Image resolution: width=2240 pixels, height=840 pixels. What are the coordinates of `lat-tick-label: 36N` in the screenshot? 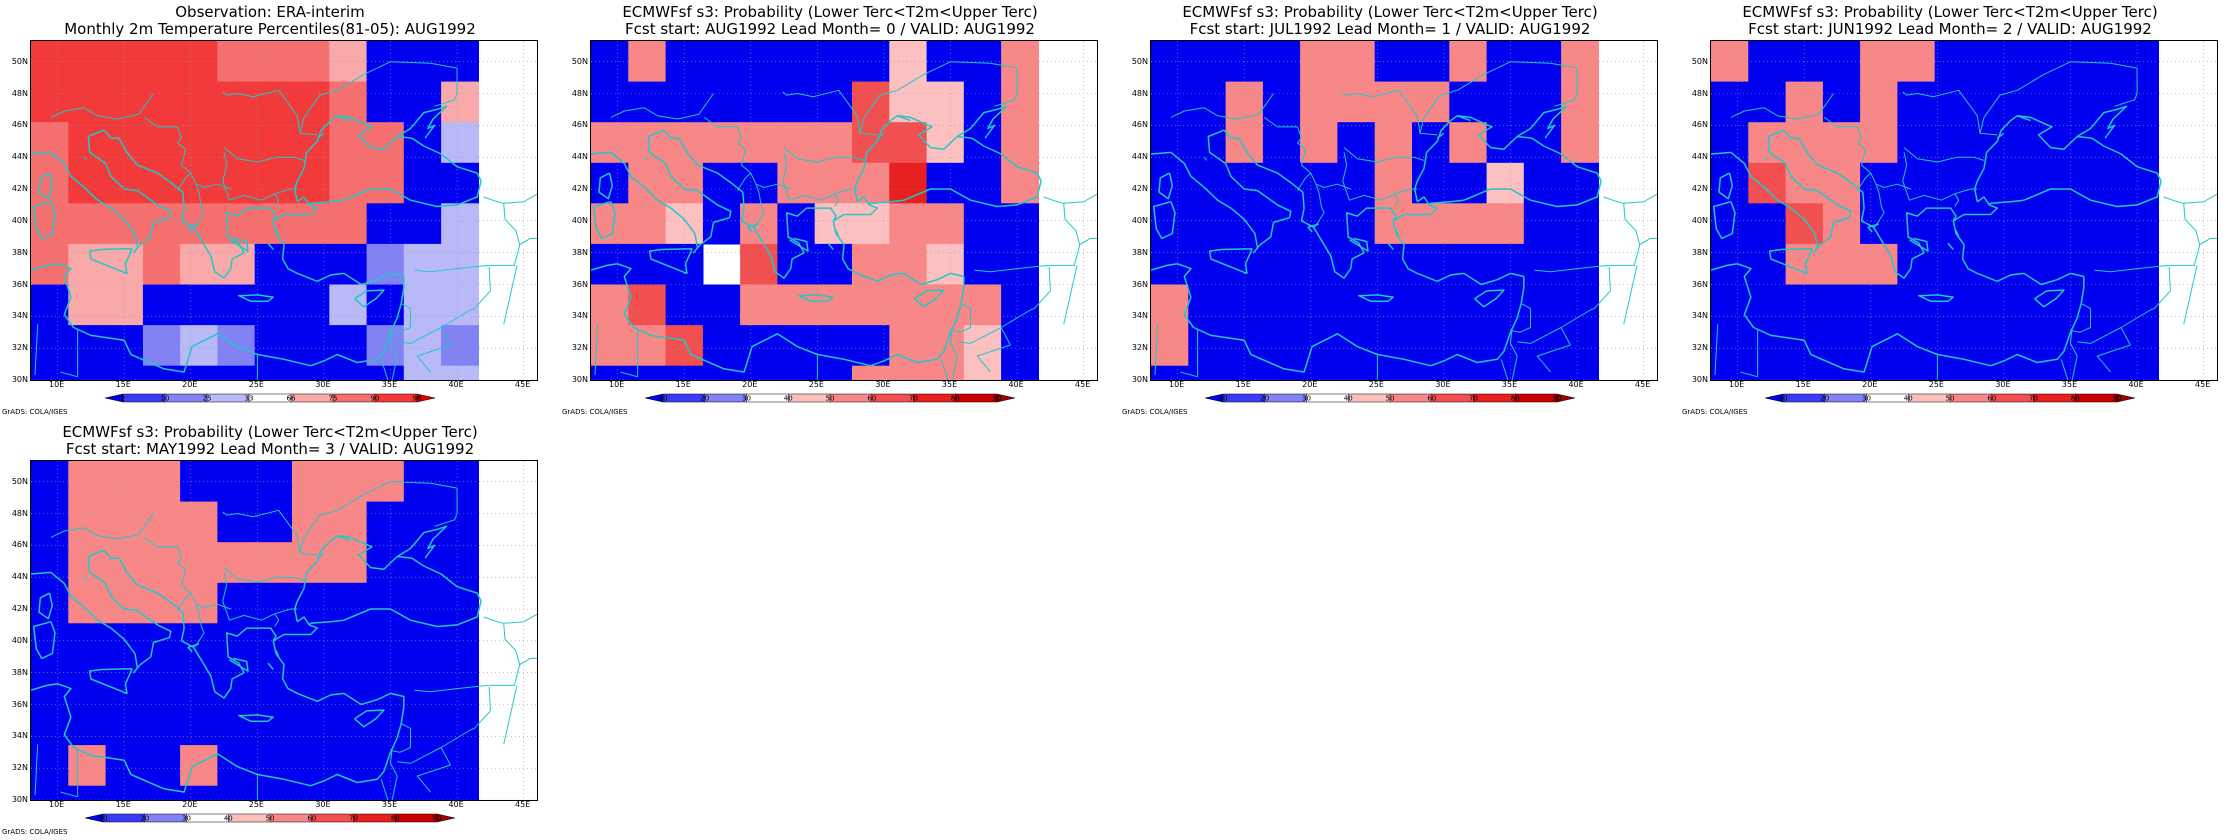 It's located at (1139, 284).